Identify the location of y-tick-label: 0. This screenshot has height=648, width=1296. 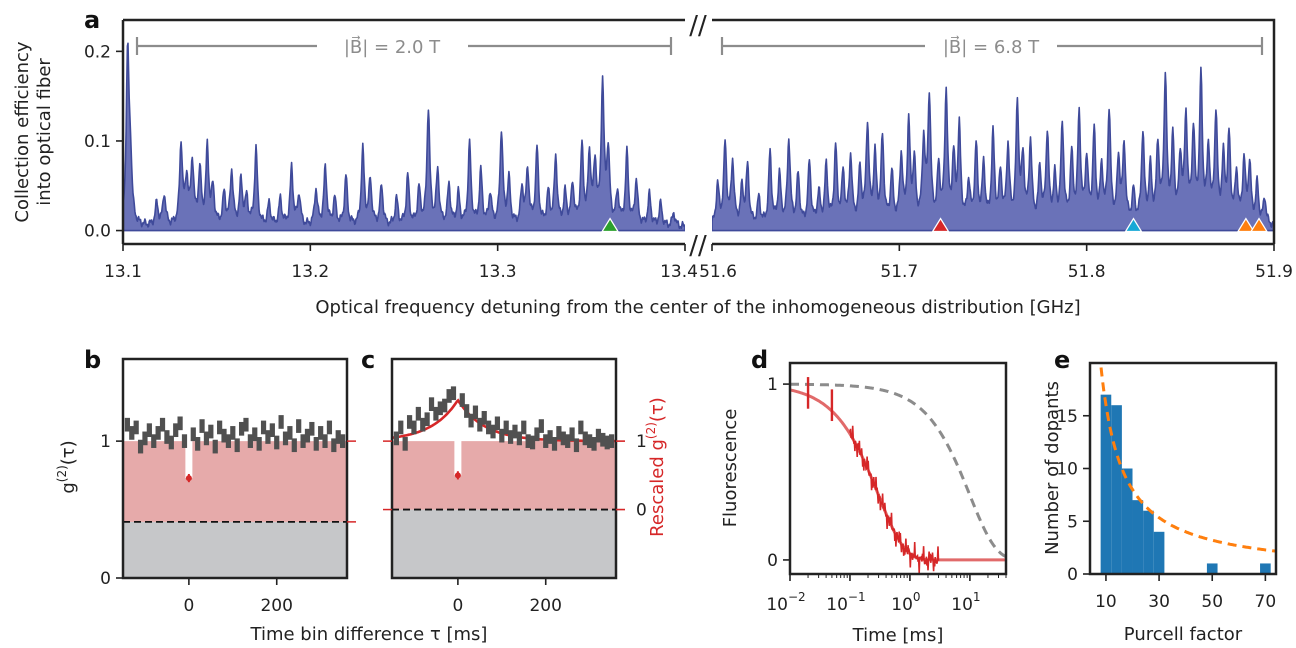
(772, 561).